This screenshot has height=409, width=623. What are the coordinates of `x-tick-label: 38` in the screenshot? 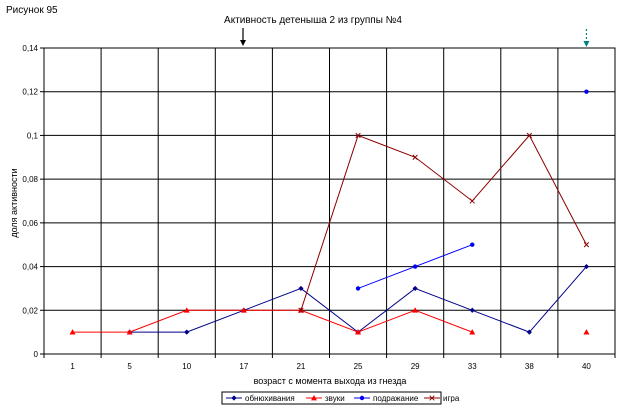 It's located at (529, 366).